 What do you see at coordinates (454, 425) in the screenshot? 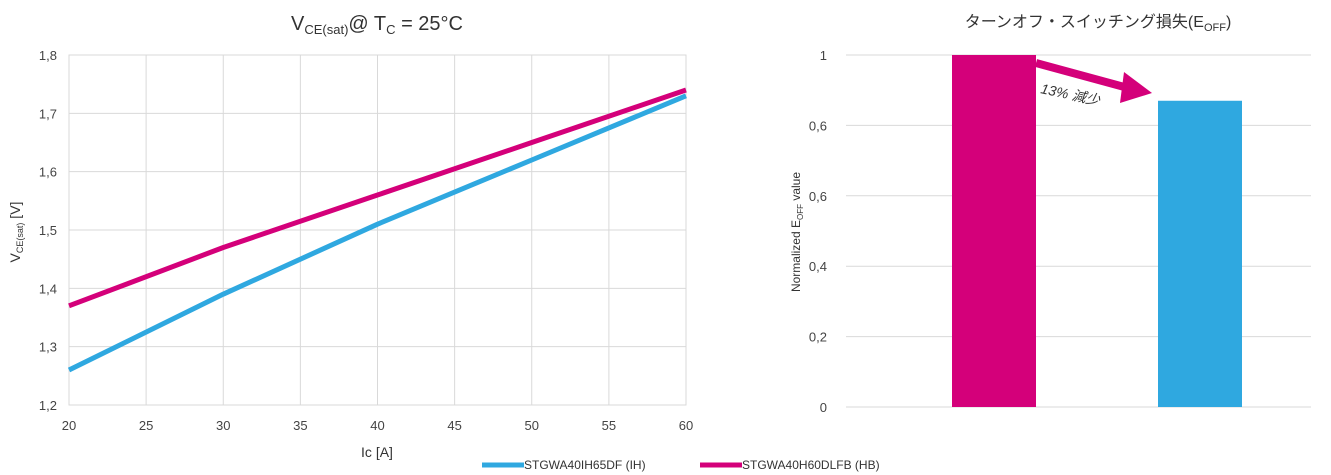
I see `line-chart-x-tick: 45` at bounding box center [454, 425].